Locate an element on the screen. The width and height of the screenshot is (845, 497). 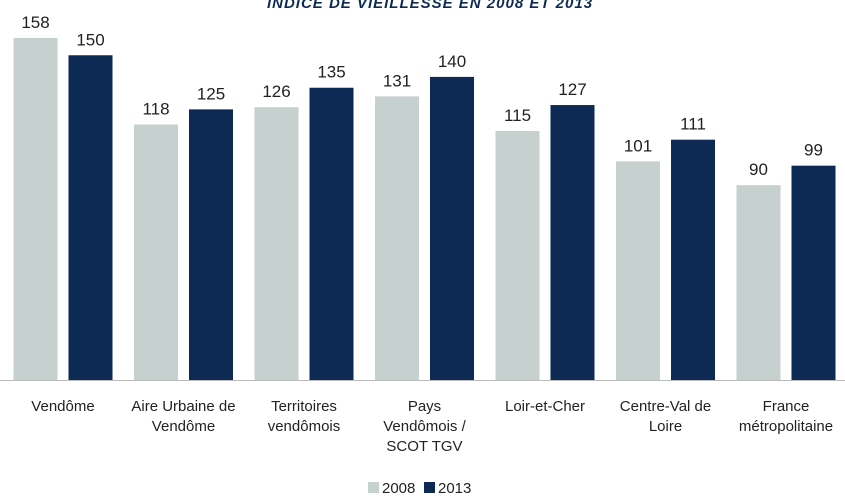
x-tick-label: Loir-et-Cher is located at coordinates (545, 406).